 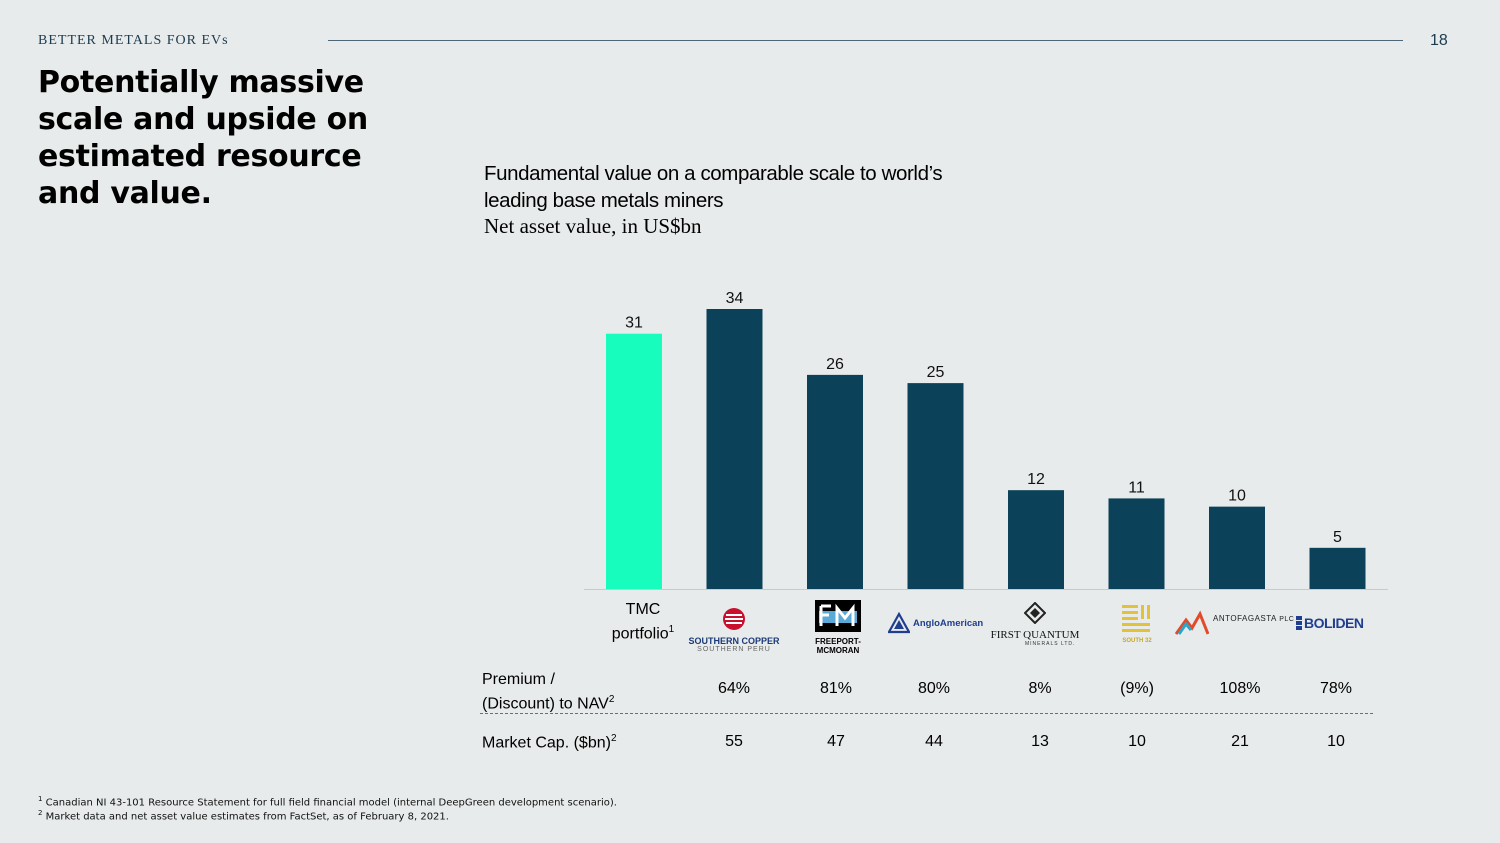 What do you see at coordinates (1240, 688) in the screenshot?
I see `premium-cell-5: 108%` at bounding box center [1240, 688].